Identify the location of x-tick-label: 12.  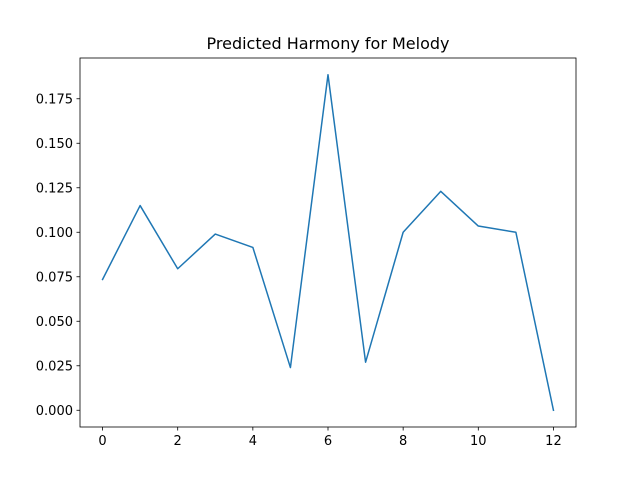
(553, 441).